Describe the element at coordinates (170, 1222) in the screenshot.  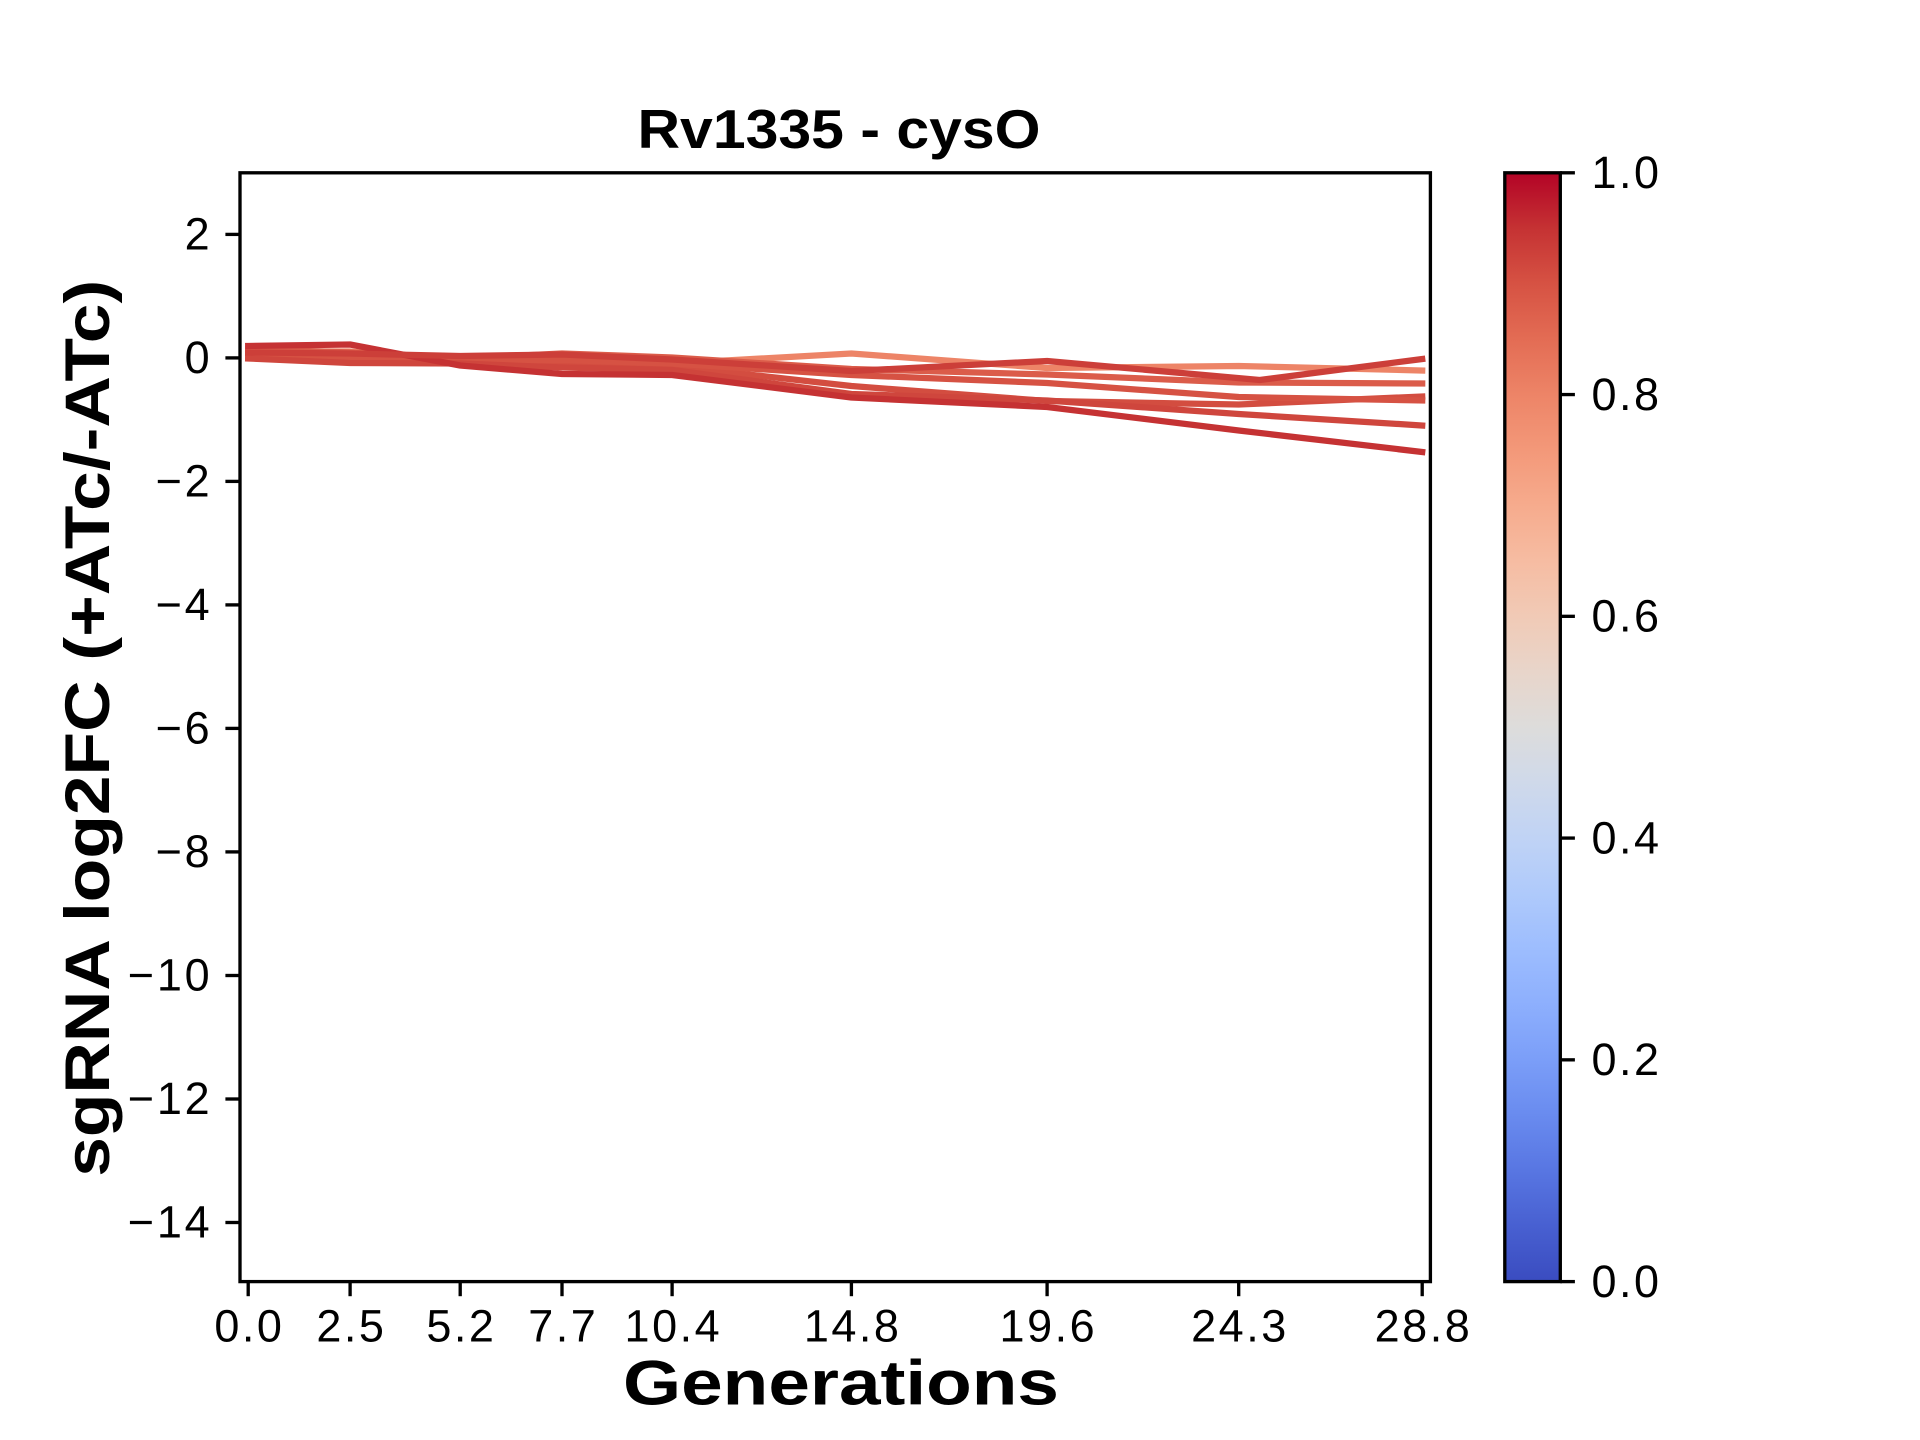
I see `svg-text: −14` at that location.